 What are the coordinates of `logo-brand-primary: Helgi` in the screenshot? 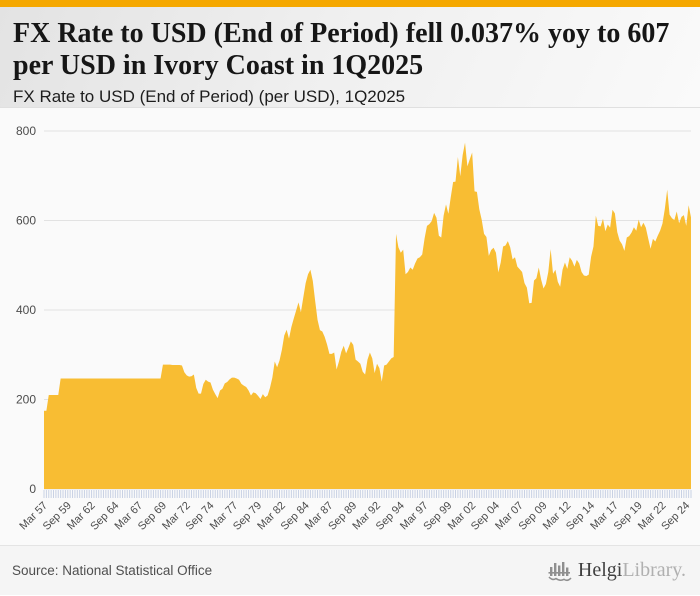 It's located at (600, 570).